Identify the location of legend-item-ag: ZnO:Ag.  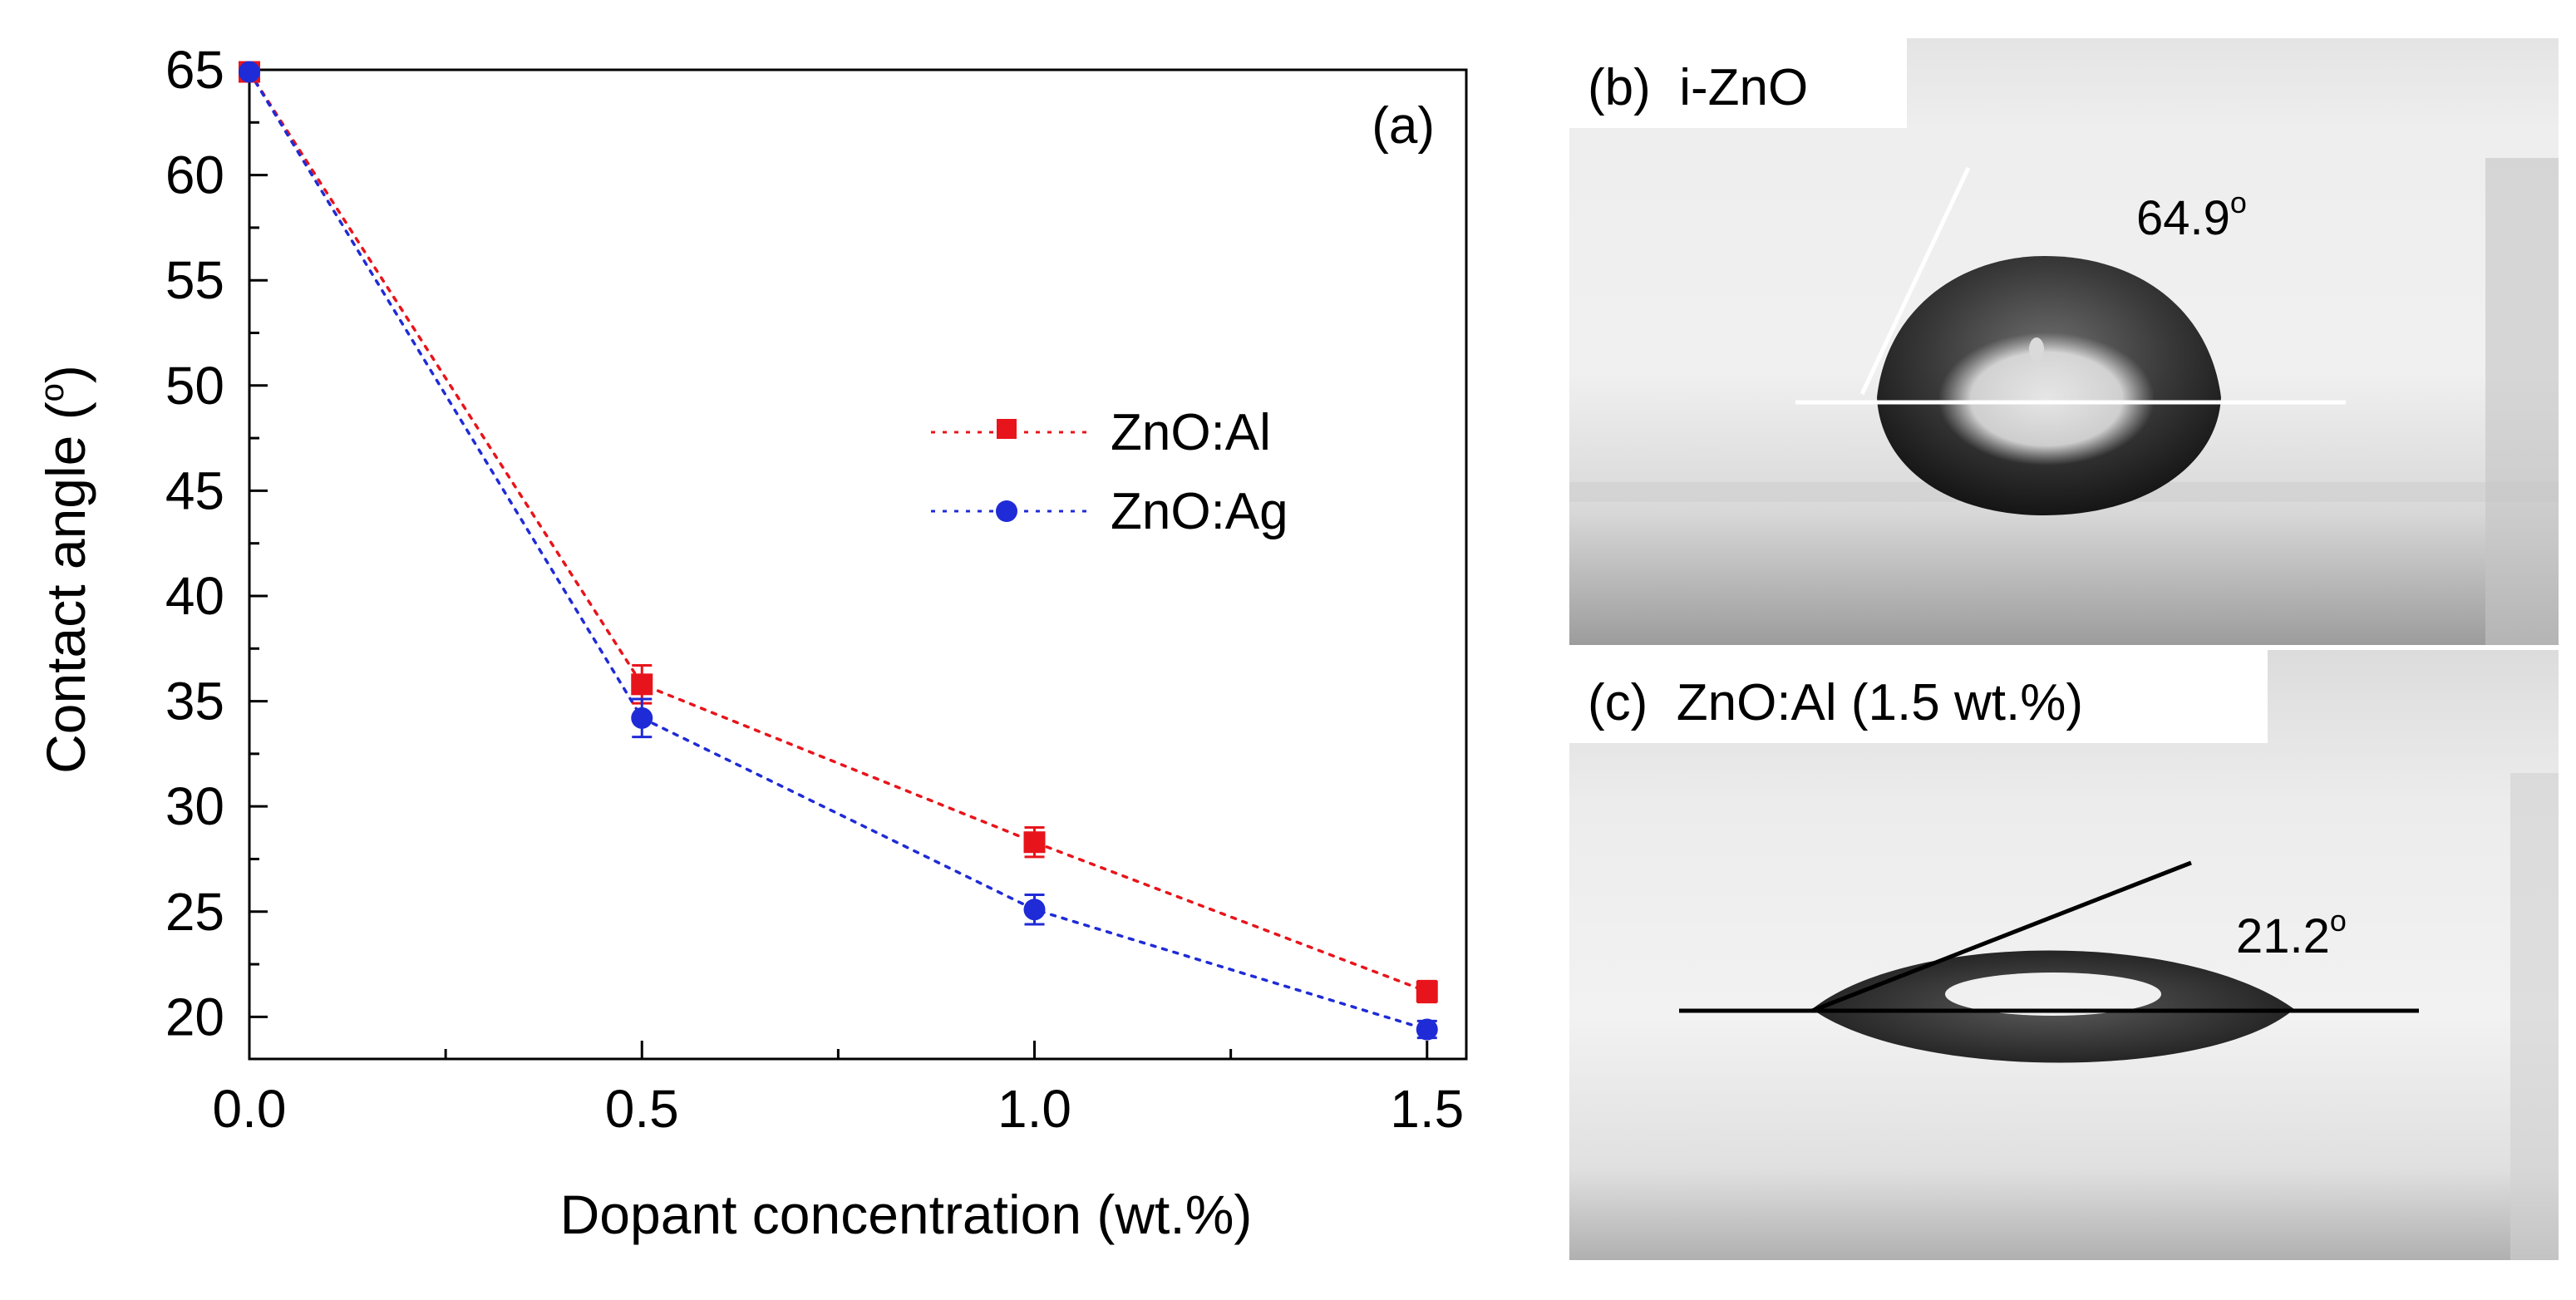
(1109, 512).